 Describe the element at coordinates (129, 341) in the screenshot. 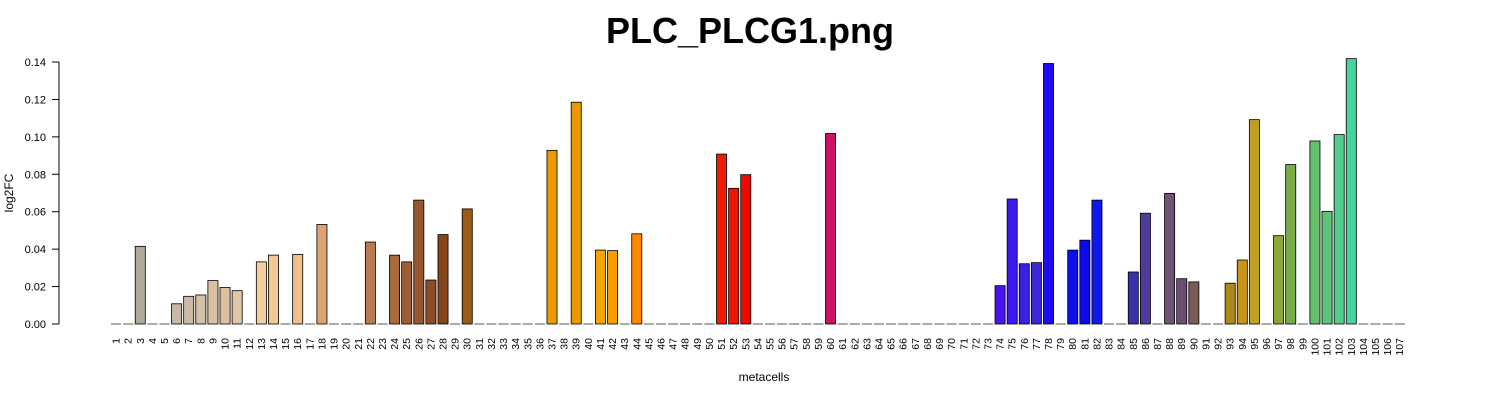

I see `x-tick-label: 2` at that location.